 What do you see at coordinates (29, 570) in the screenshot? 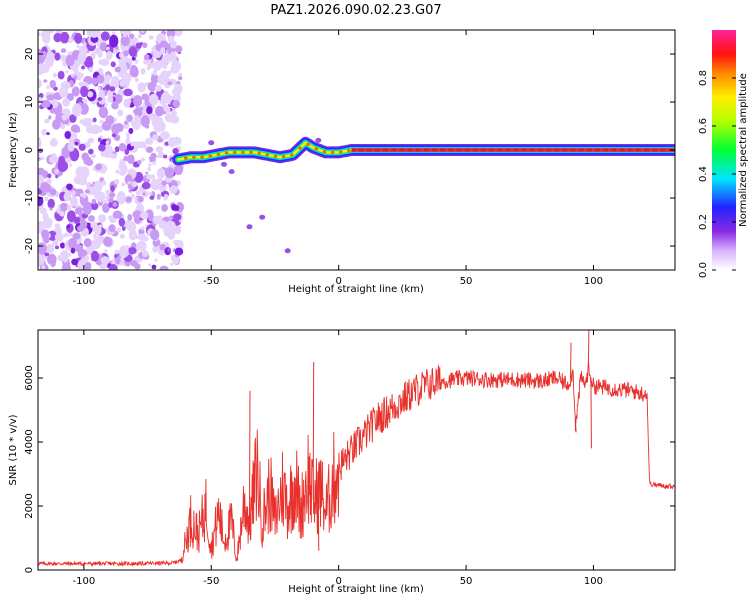
I see `snr-y-tick-label: 0` at bounding box center [29, 570].